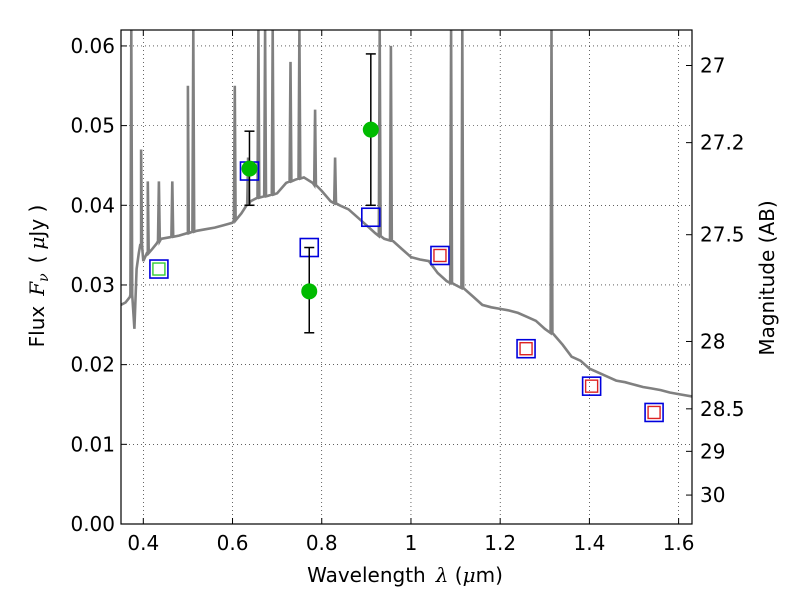 The image size is (800, 600). Describe the element at coordinates (37, 243) in the screenshot. I see `y-axis-label-unit-mu: μ` at that location.